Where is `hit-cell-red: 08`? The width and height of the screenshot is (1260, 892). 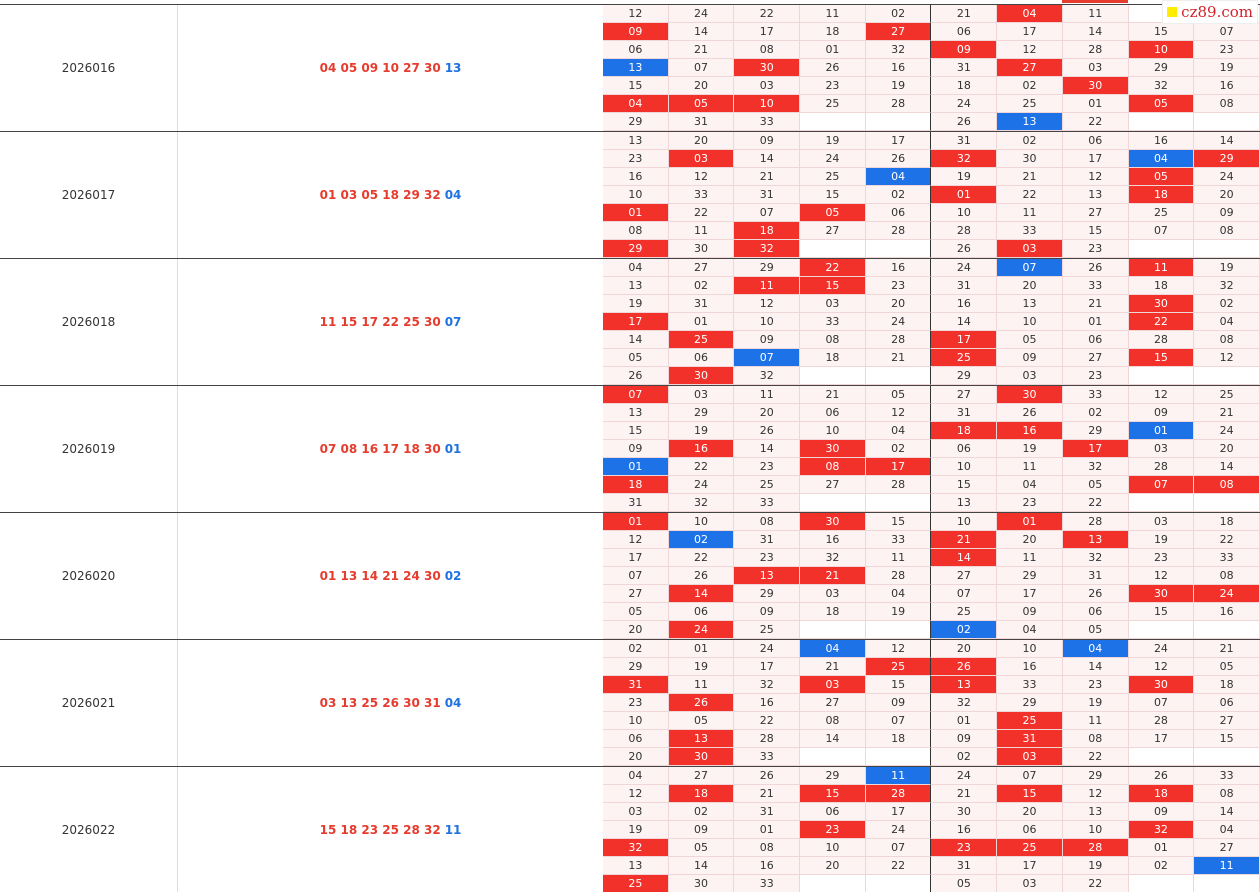
hit-cell-red: 08 is located at coordinates (833, 467).